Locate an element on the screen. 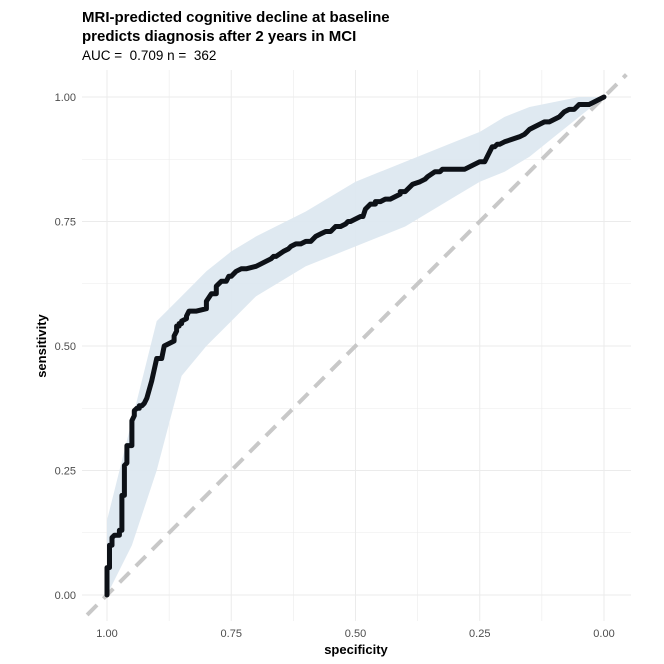 The height and width of the screenshot is (664, 664). y-tick-label: 0.50 is located at coordinates (65, 347).